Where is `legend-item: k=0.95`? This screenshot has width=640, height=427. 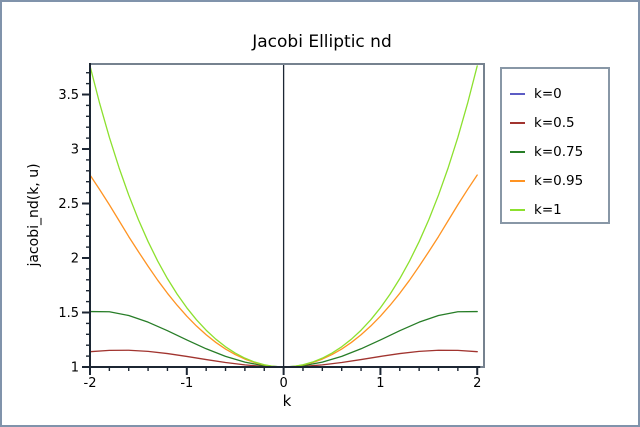
legend-item: k=0.95 is located at coordinates (559, 180).